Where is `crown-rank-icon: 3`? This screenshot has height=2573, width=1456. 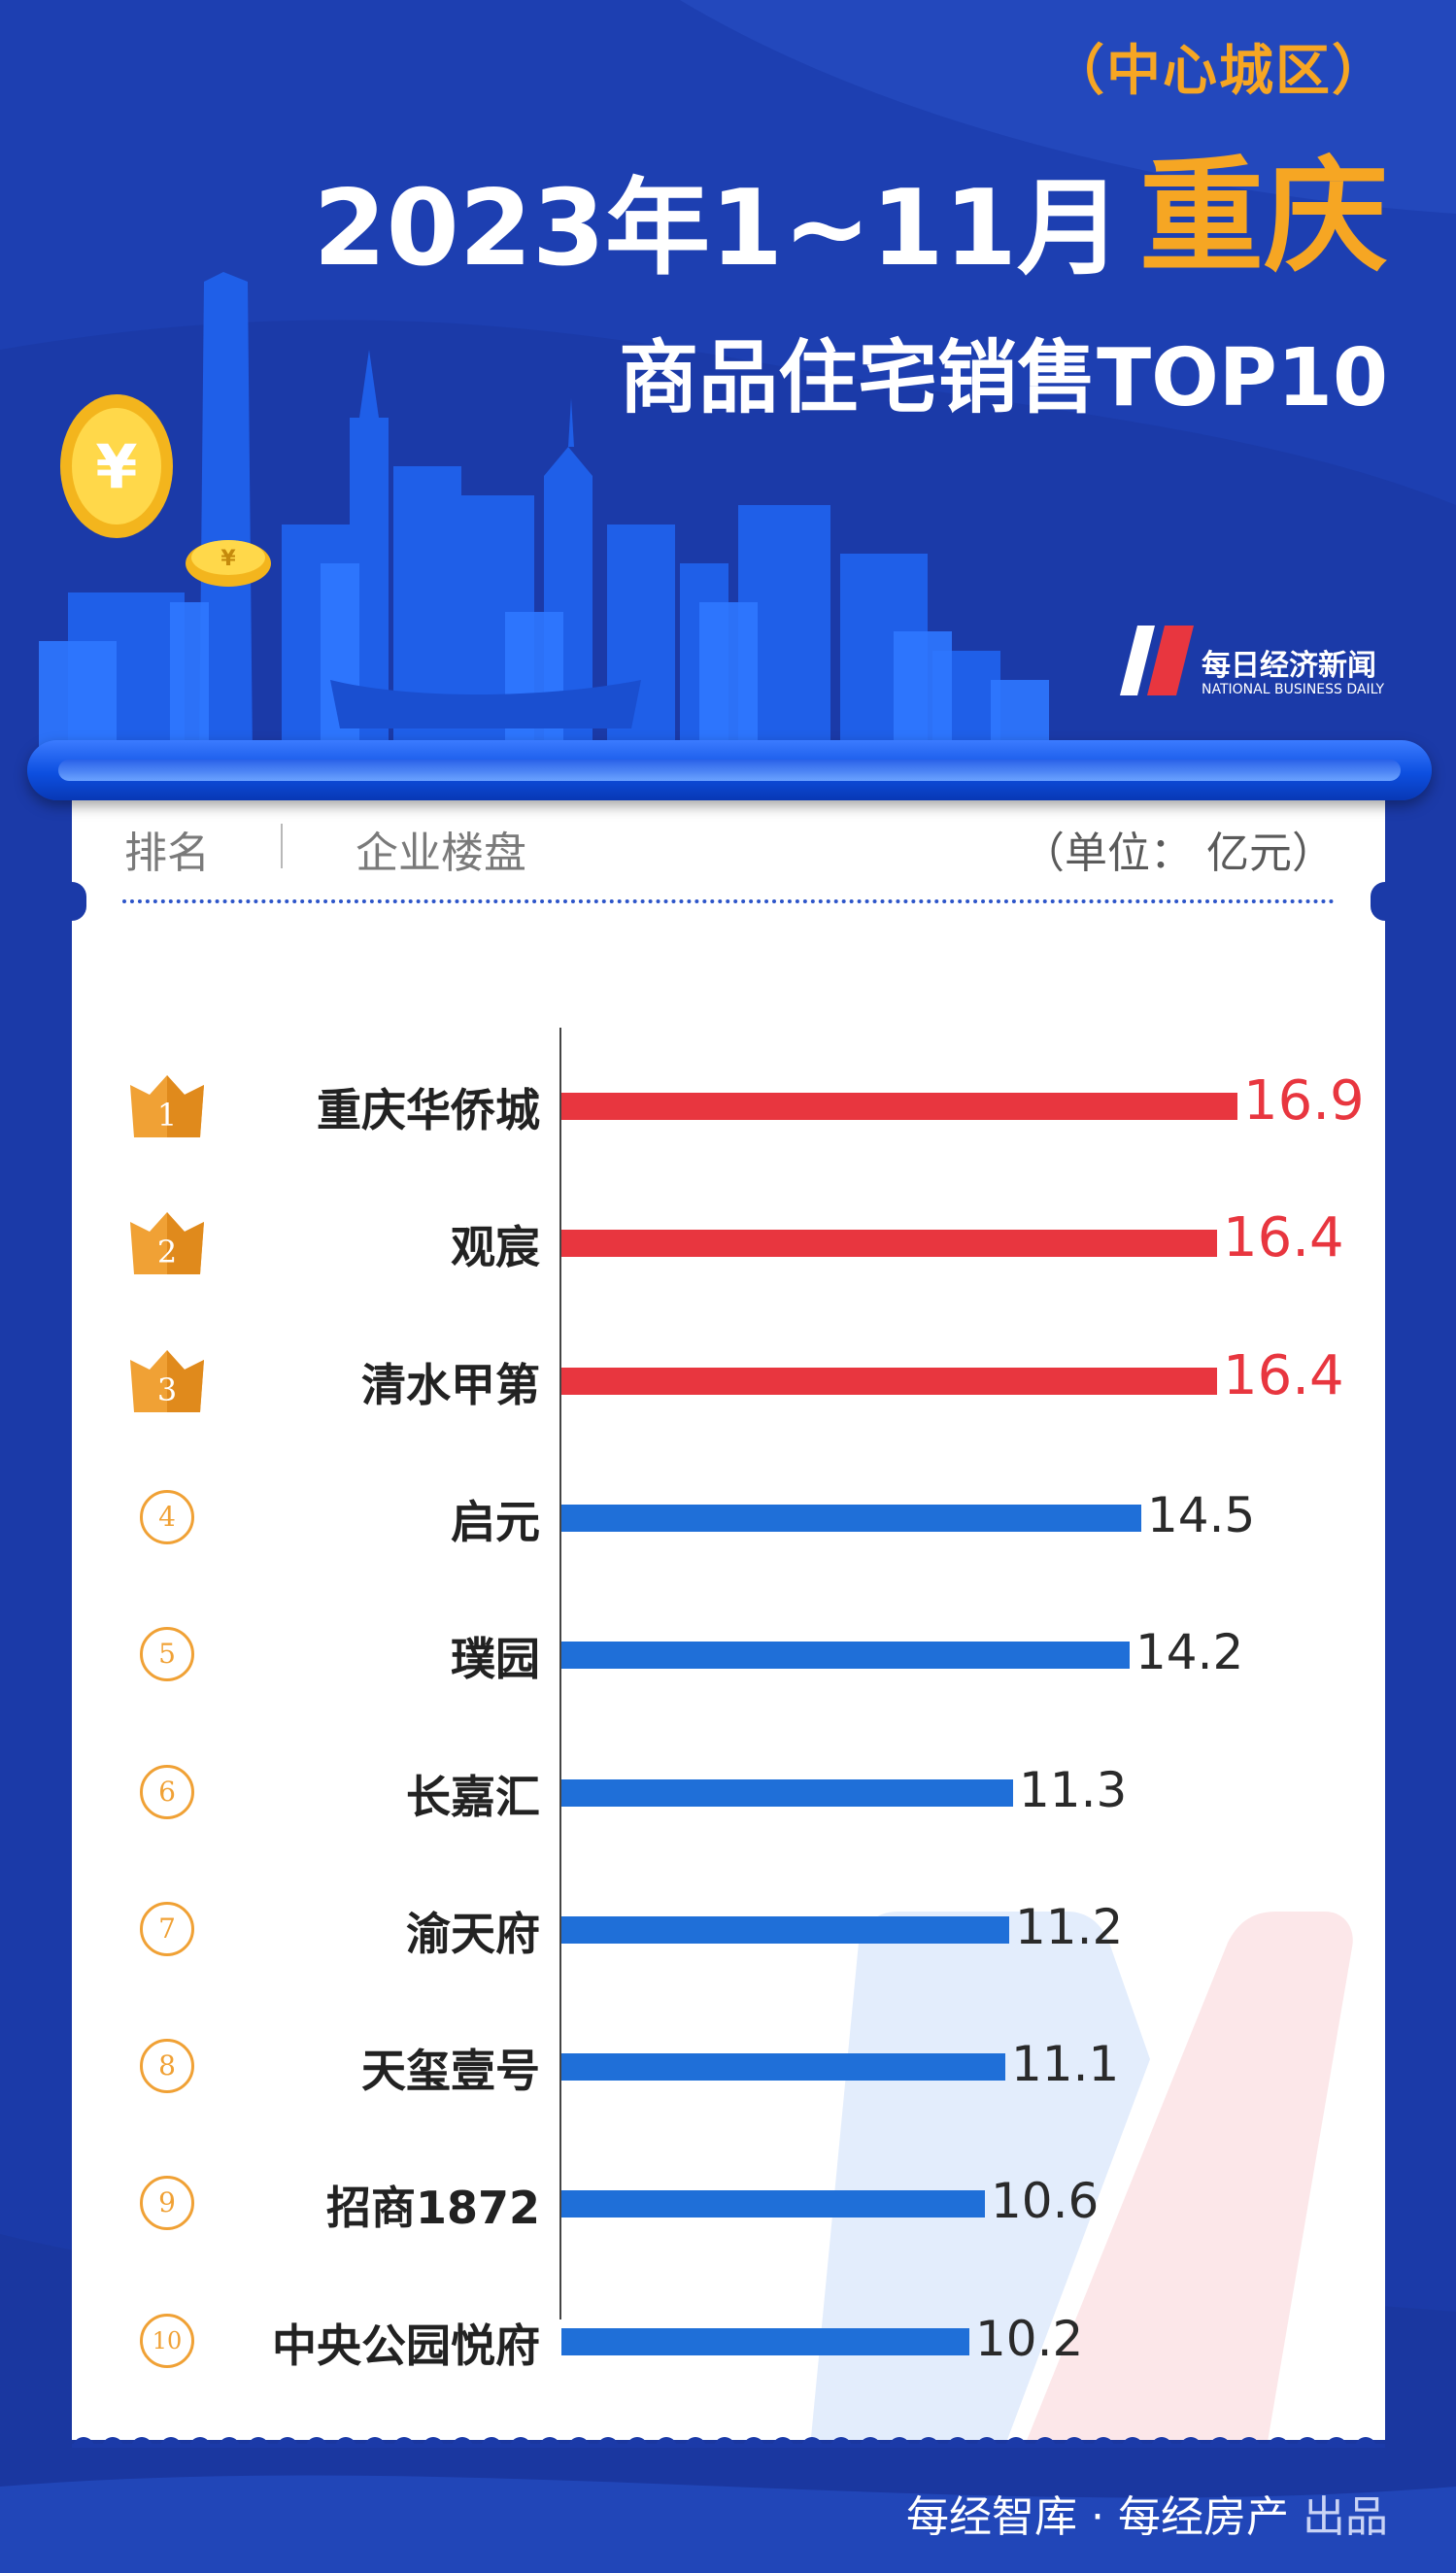
crown-rank-icon: 3 is located at coordinates (167, 1380).